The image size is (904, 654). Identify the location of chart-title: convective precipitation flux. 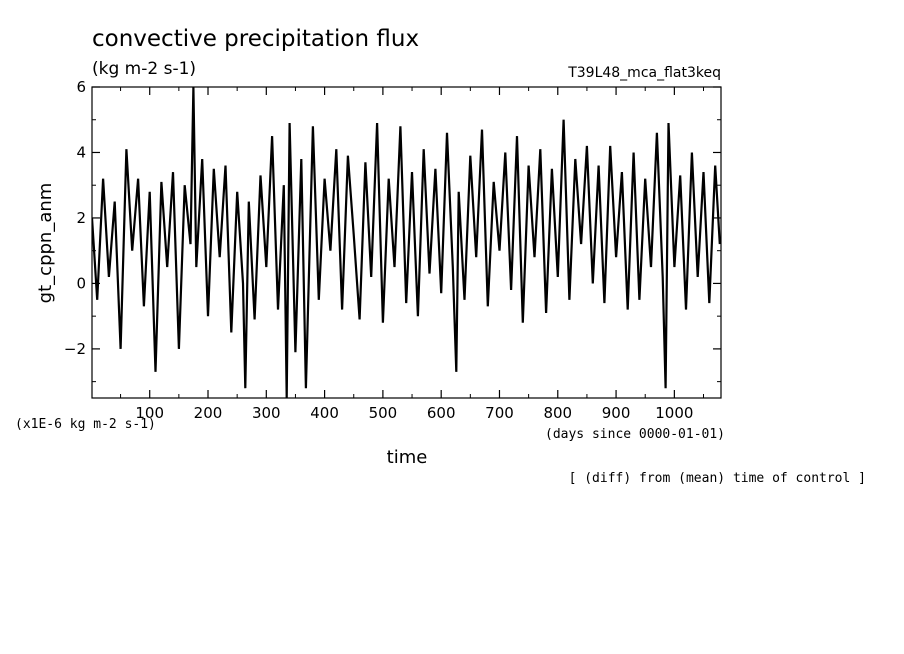
(255, 39).